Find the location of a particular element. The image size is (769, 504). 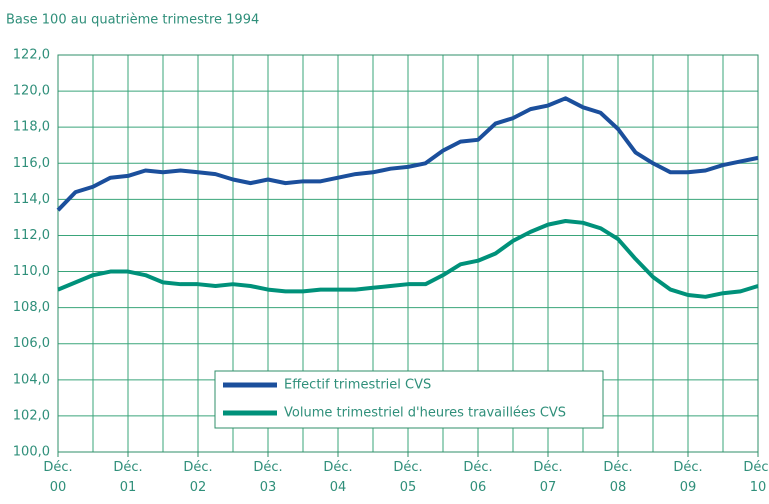

series-line is located at coordinates (408, 259).